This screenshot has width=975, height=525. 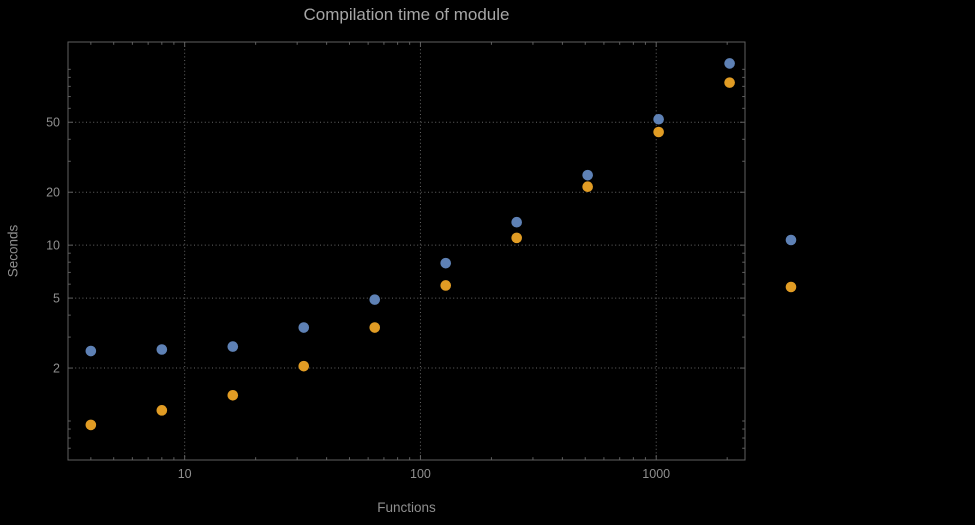 What do you see at coordinates (53, 193) in the screenshot?
I see `y-tick-label: 20` at bounding box center [53, 193].